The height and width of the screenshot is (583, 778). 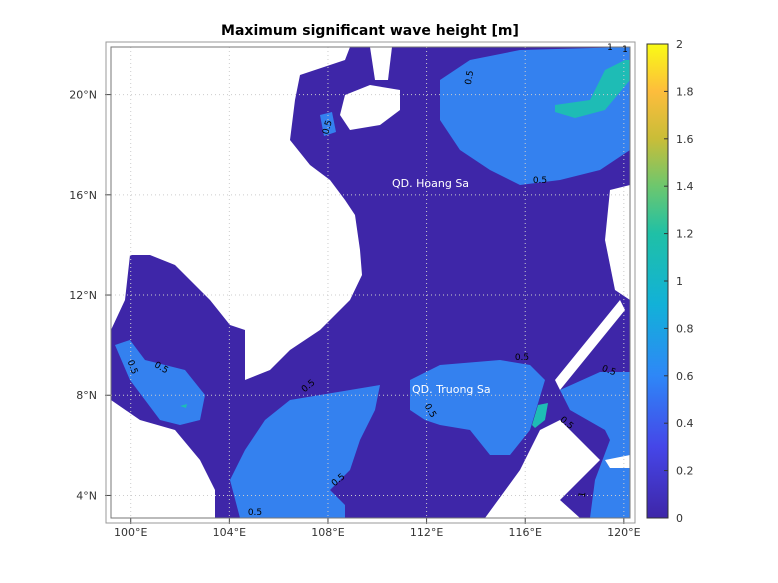 What do you see at coordinates (685, 328) in the screenshot?
I see `colorbar-tick-label: 0.8` at bounding box center [685, 328].